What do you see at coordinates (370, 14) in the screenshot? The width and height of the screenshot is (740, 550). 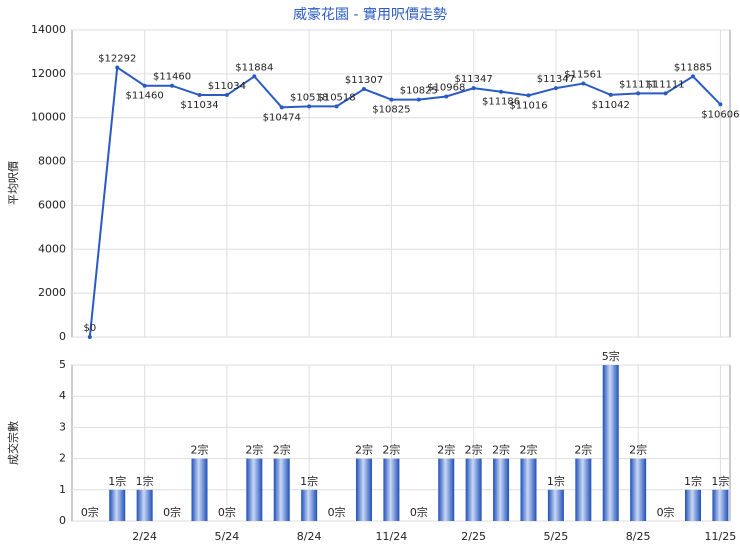 I see `chart-title: 威豪花園 - 實用呎價走勢` at bounding box center [370, 14].